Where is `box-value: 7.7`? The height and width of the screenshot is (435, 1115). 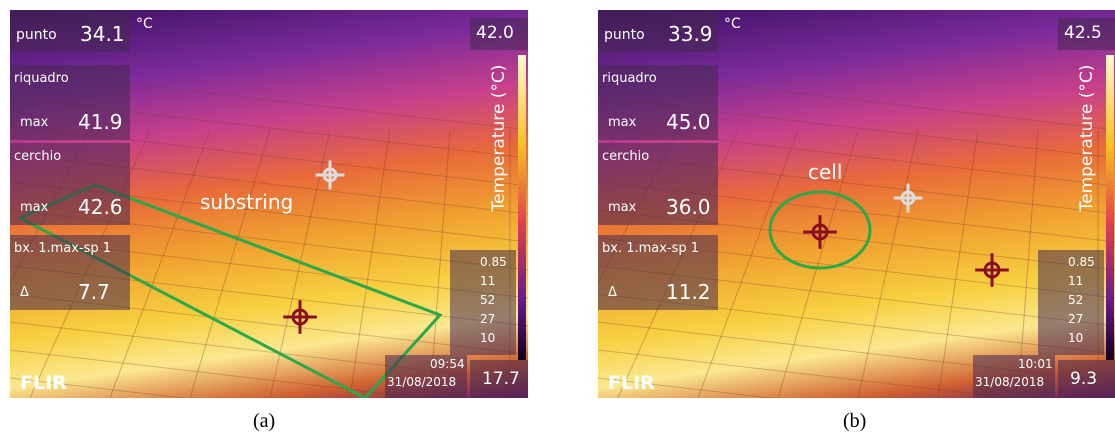
box-value: 7.7 is located at coordinates (94, 292).